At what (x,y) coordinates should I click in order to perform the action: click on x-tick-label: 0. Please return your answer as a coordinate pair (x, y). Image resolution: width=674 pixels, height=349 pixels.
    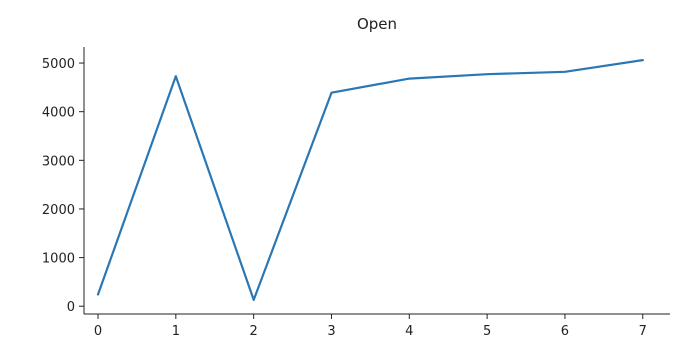
    Looking at the image, I should click on (98, 331).